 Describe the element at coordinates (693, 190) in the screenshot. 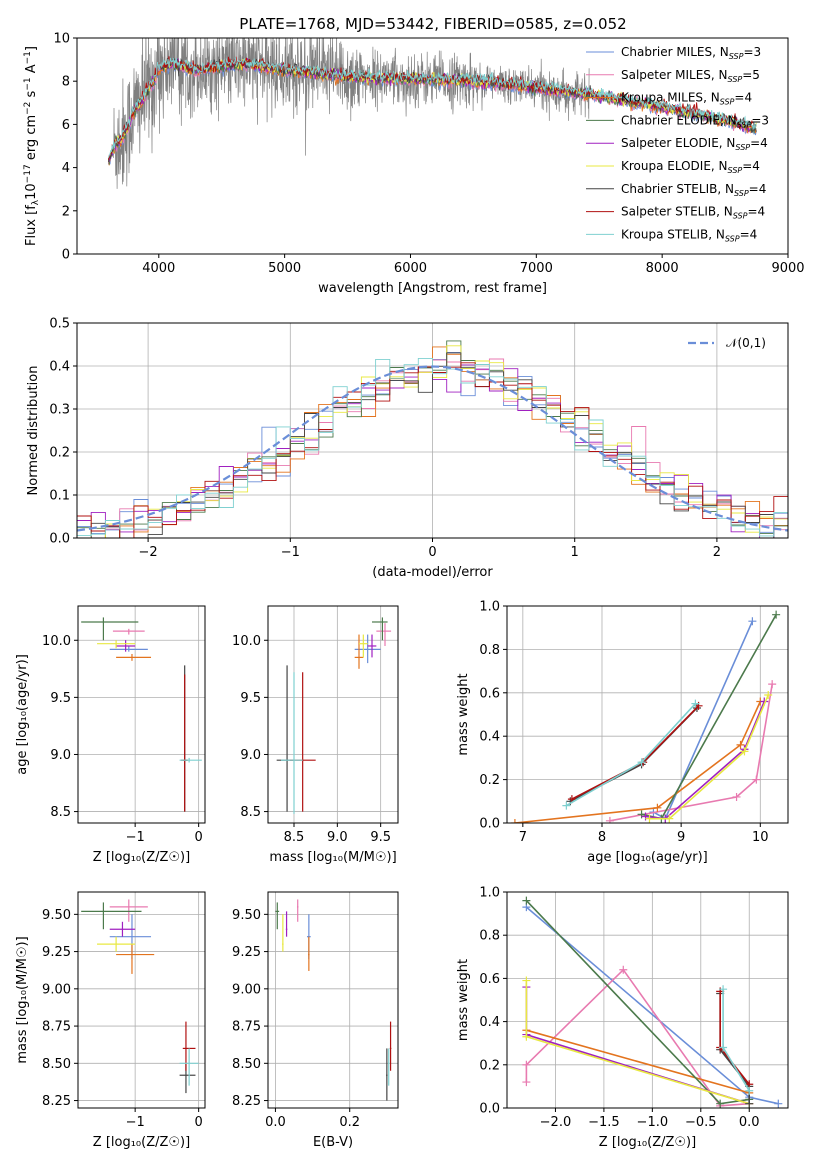

I see `legend-entry: Chabrier STELIB, NSSP=4` at that location.